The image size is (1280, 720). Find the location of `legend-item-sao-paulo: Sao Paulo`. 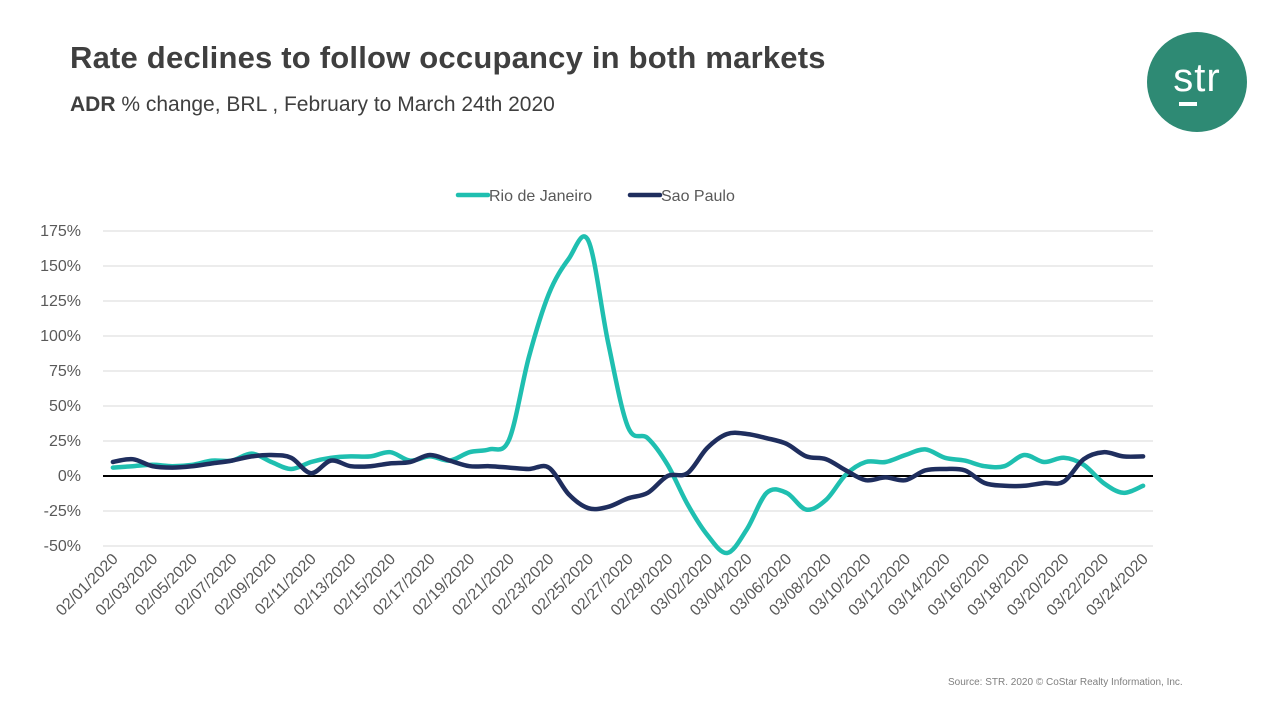

legend-item-sao-paulo: Sao Paulo is located at coordinates (681, 196).